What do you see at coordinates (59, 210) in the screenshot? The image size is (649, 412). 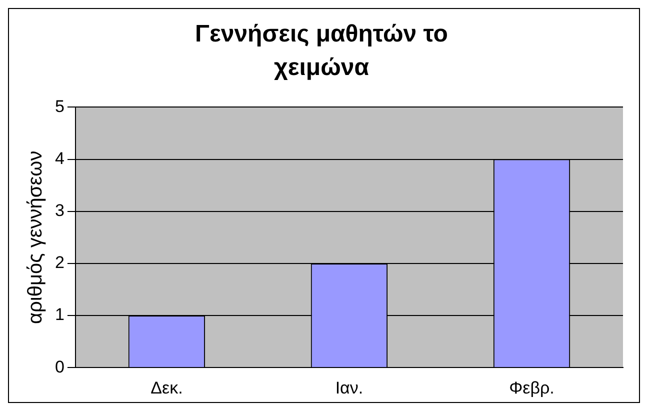 I see `y-tick-label: 3` at bounding box center [59, 210].